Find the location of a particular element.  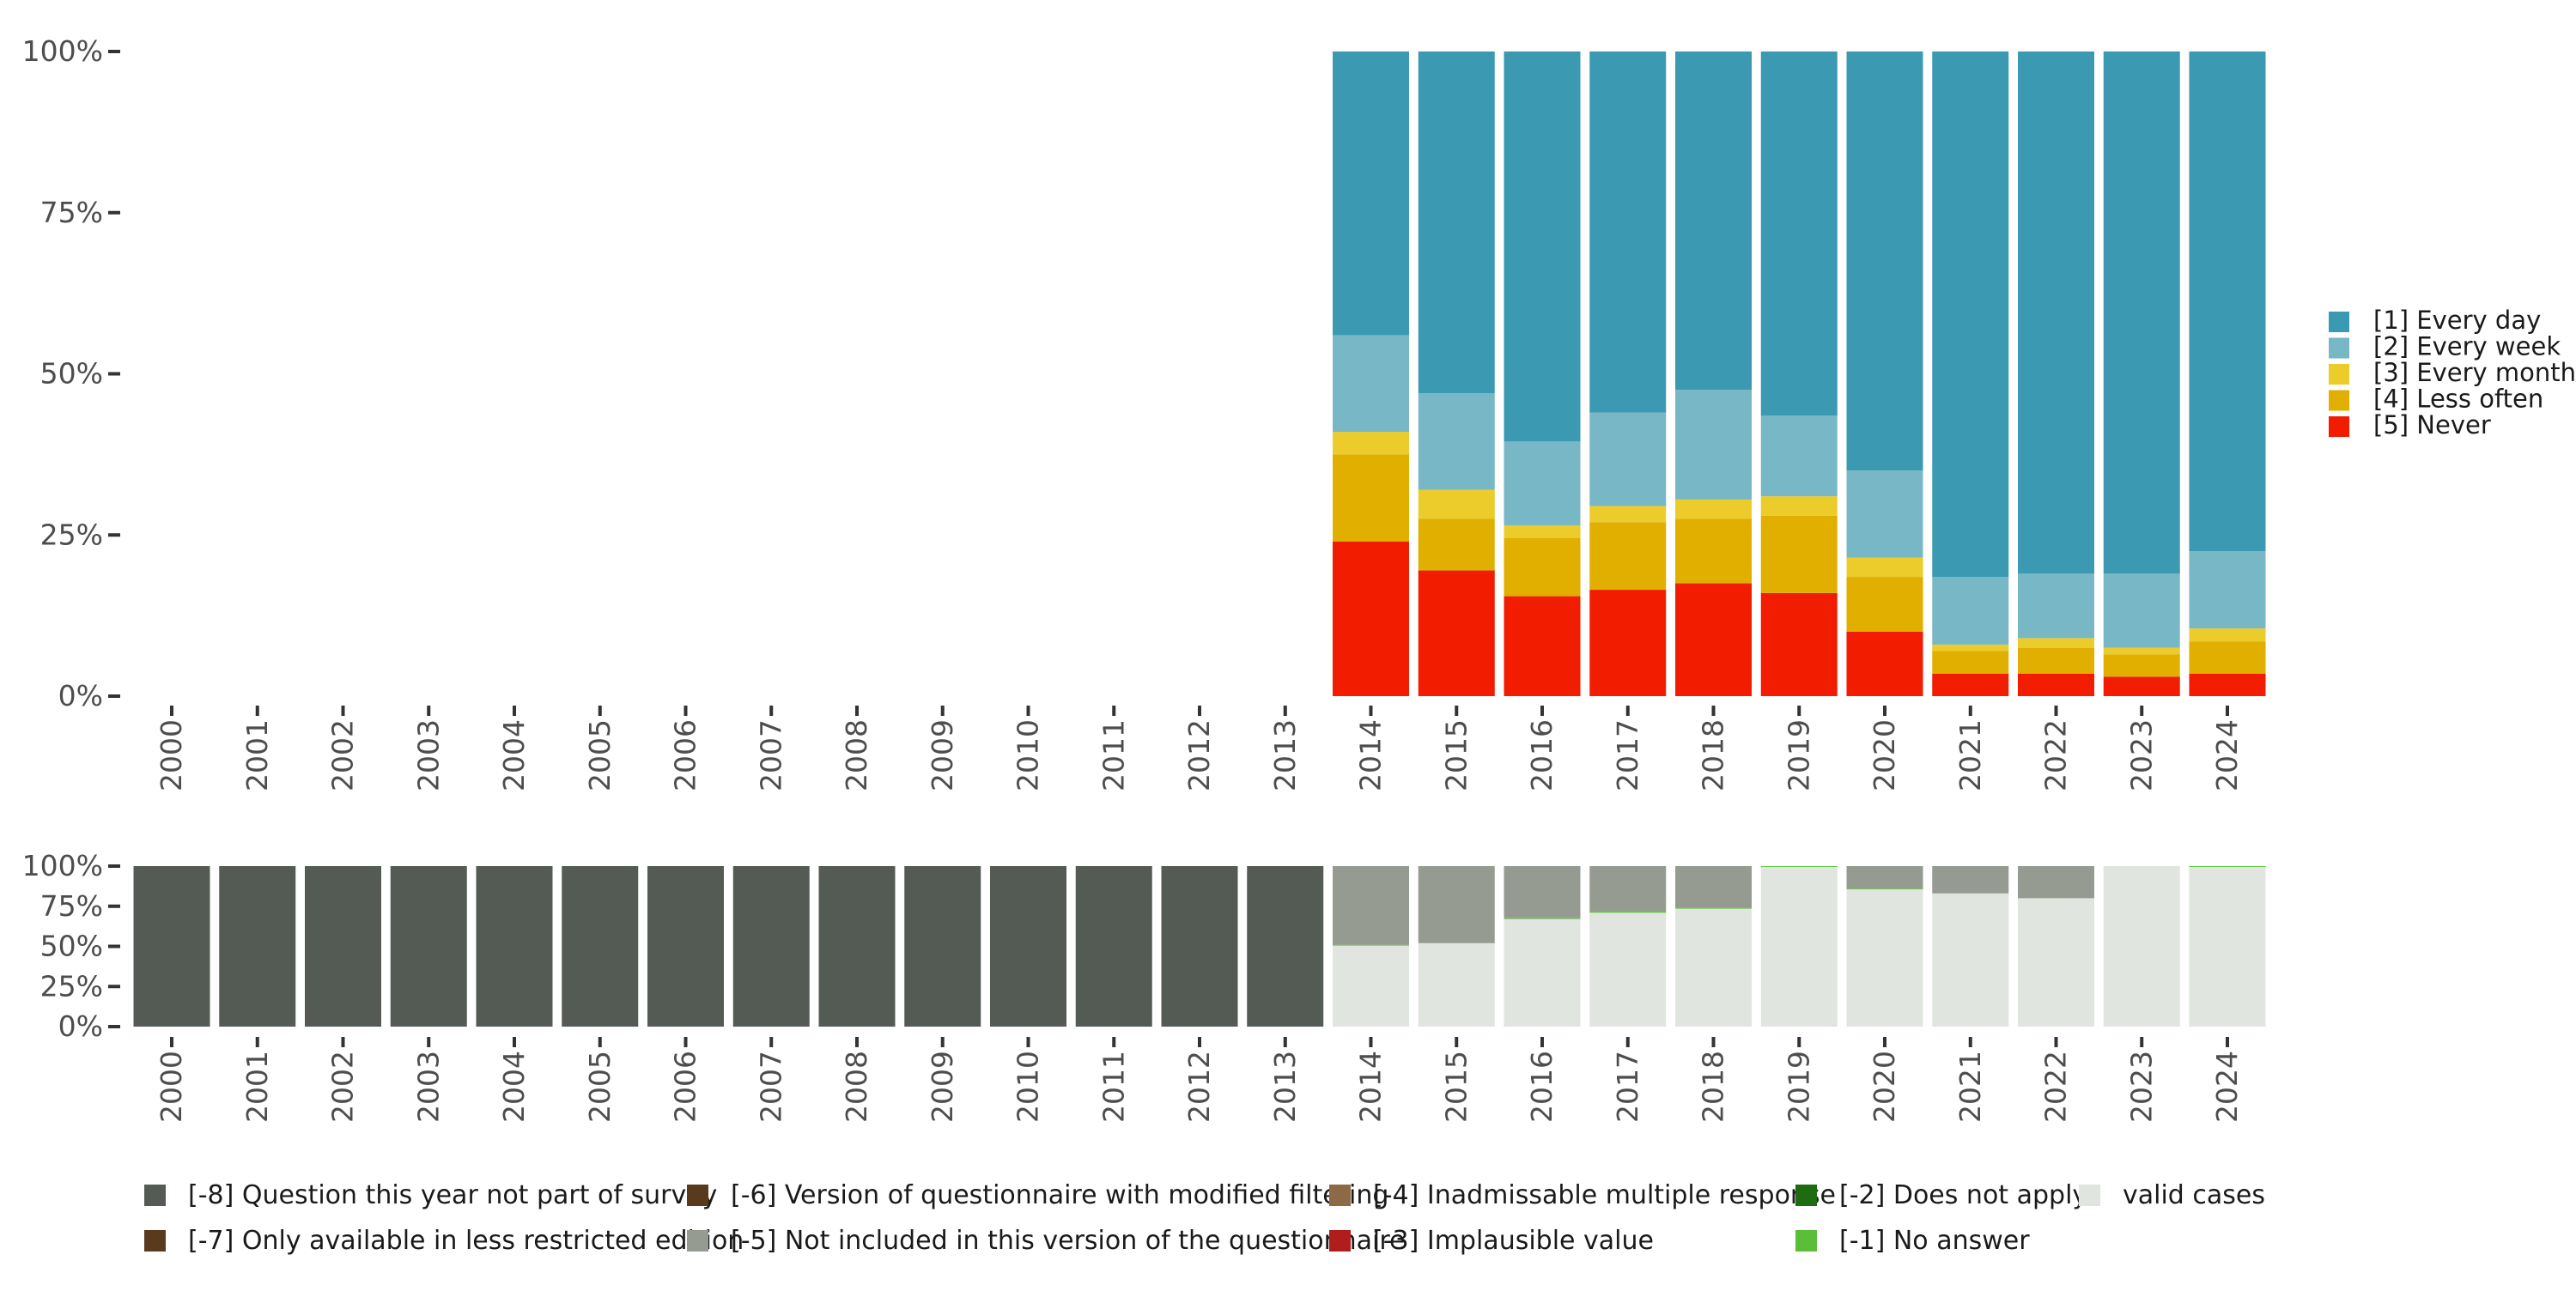

y-tick-label: 25% is located at coordinates (71, 535).